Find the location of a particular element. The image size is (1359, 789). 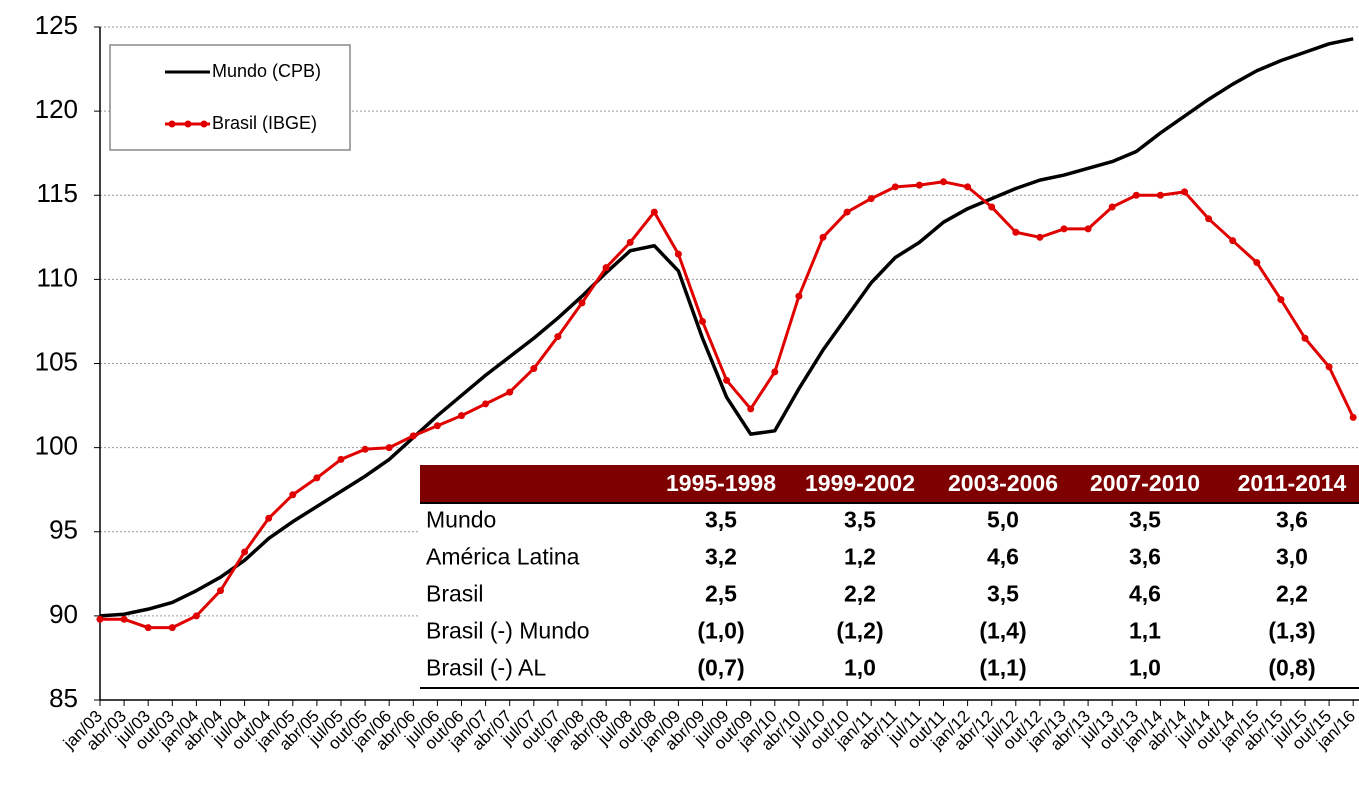

y-tick-label: 90 is located at coordinates (63, 614).